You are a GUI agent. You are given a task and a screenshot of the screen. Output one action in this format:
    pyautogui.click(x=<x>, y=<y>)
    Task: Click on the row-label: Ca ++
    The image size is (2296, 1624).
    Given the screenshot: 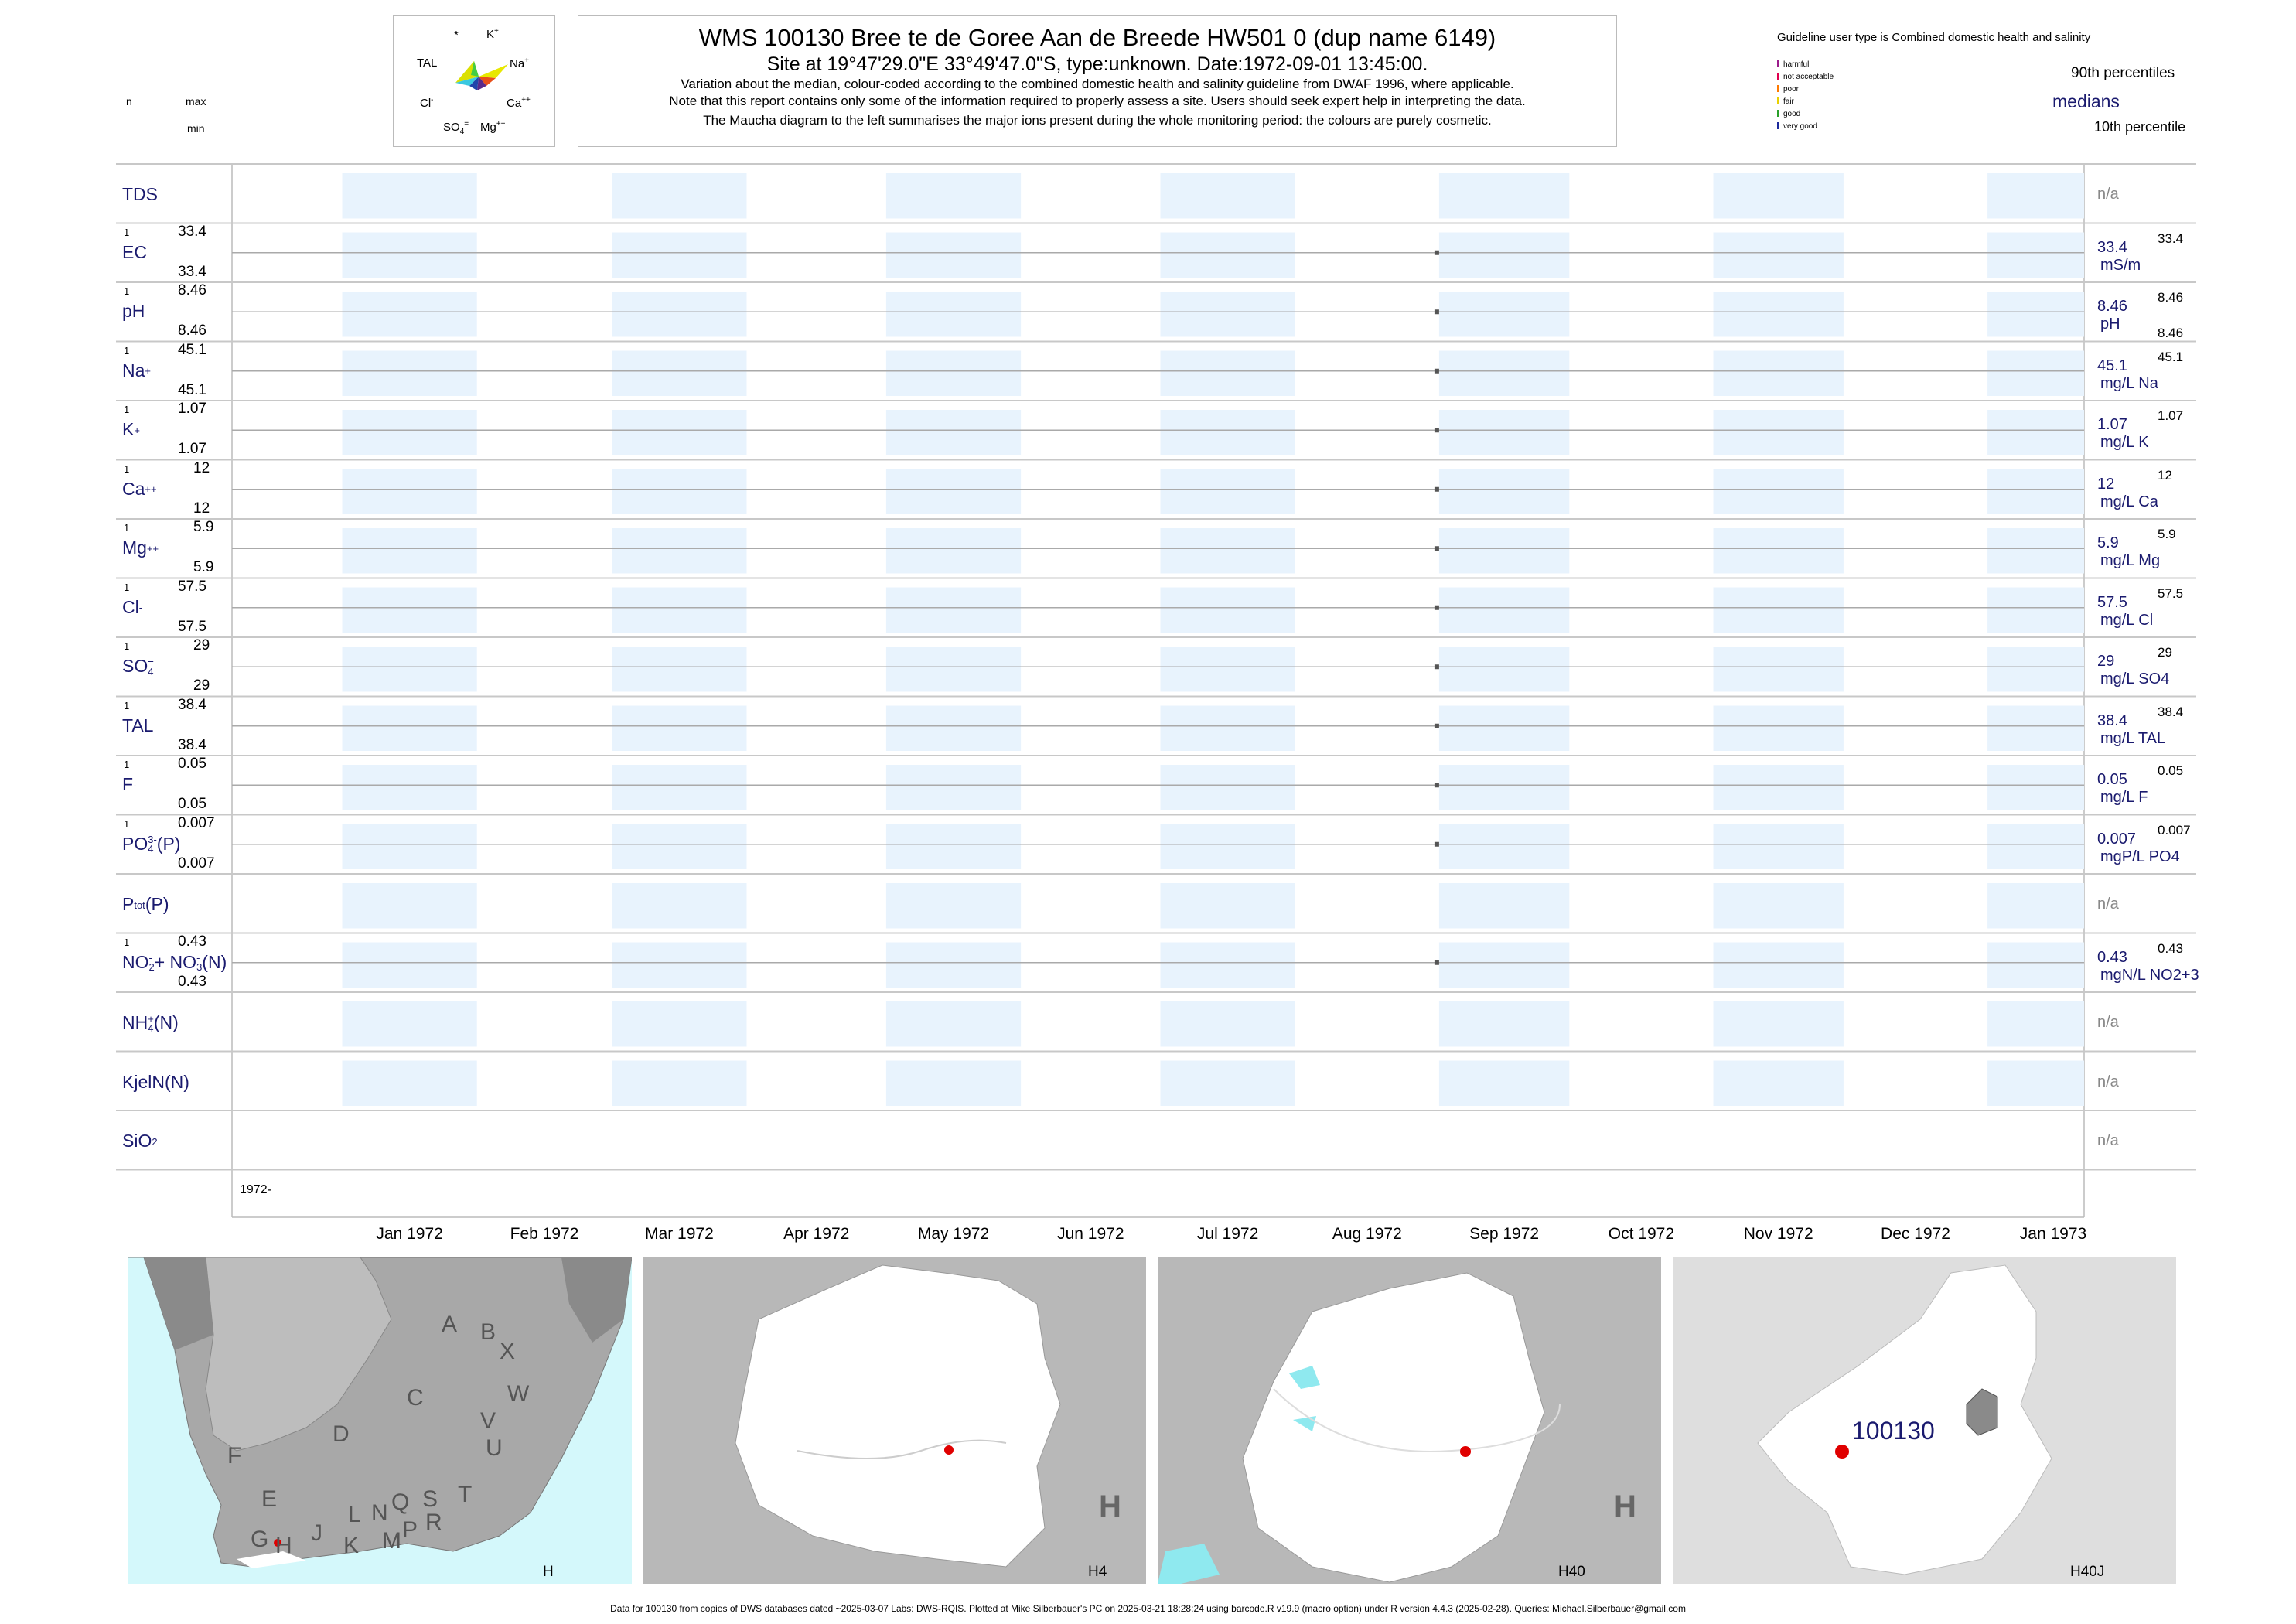 What is the action you would take?
    pyautogui.click(x=139, y=488)
    